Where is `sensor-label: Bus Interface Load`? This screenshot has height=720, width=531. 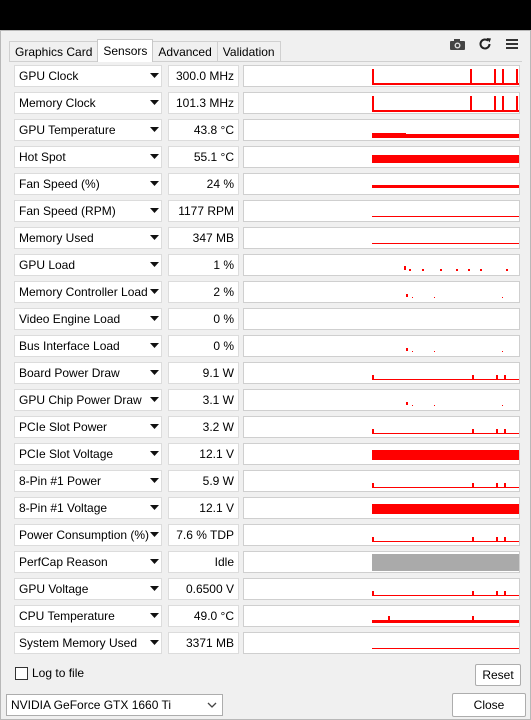
sensor-label: Bus Interface Load is located at coordinates (88, 346).